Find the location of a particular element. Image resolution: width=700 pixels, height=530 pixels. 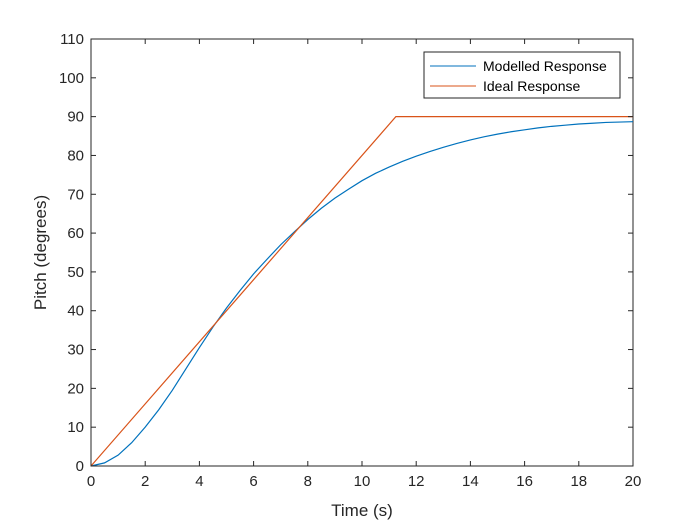

legend-box is located at coordinates (522, 75).